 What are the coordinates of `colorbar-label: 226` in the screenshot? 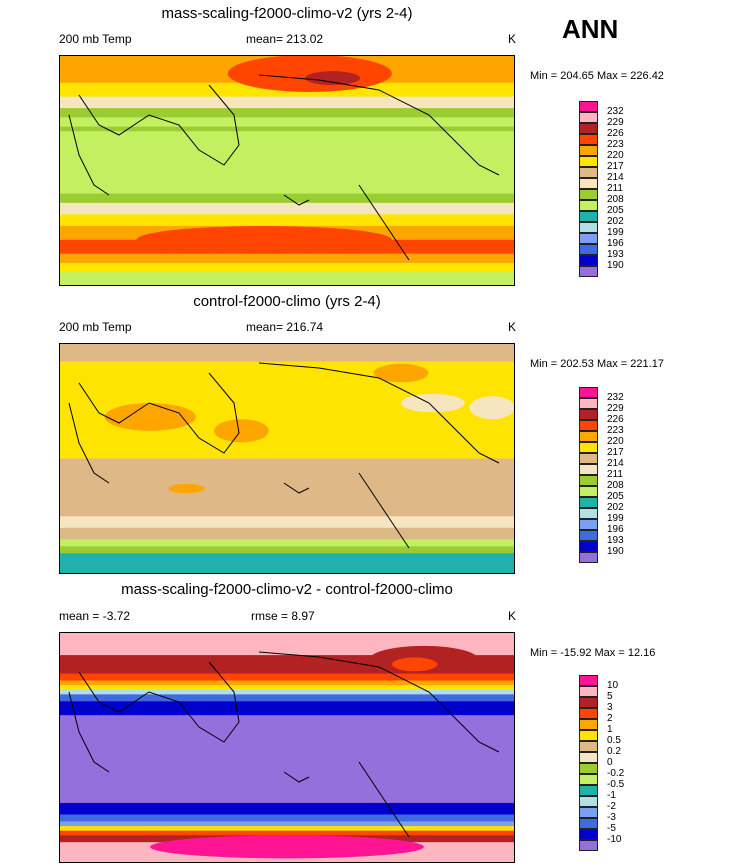 It's located at (615, 419).